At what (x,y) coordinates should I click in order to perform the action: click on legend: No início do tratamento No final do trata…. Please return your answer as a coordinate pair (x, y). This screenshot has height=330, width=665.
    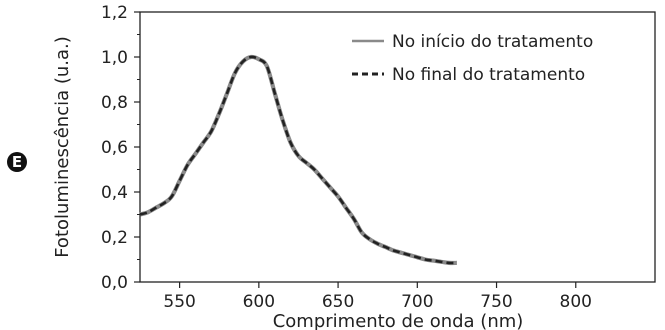
    Looking at the image, I should click on (472, 58).